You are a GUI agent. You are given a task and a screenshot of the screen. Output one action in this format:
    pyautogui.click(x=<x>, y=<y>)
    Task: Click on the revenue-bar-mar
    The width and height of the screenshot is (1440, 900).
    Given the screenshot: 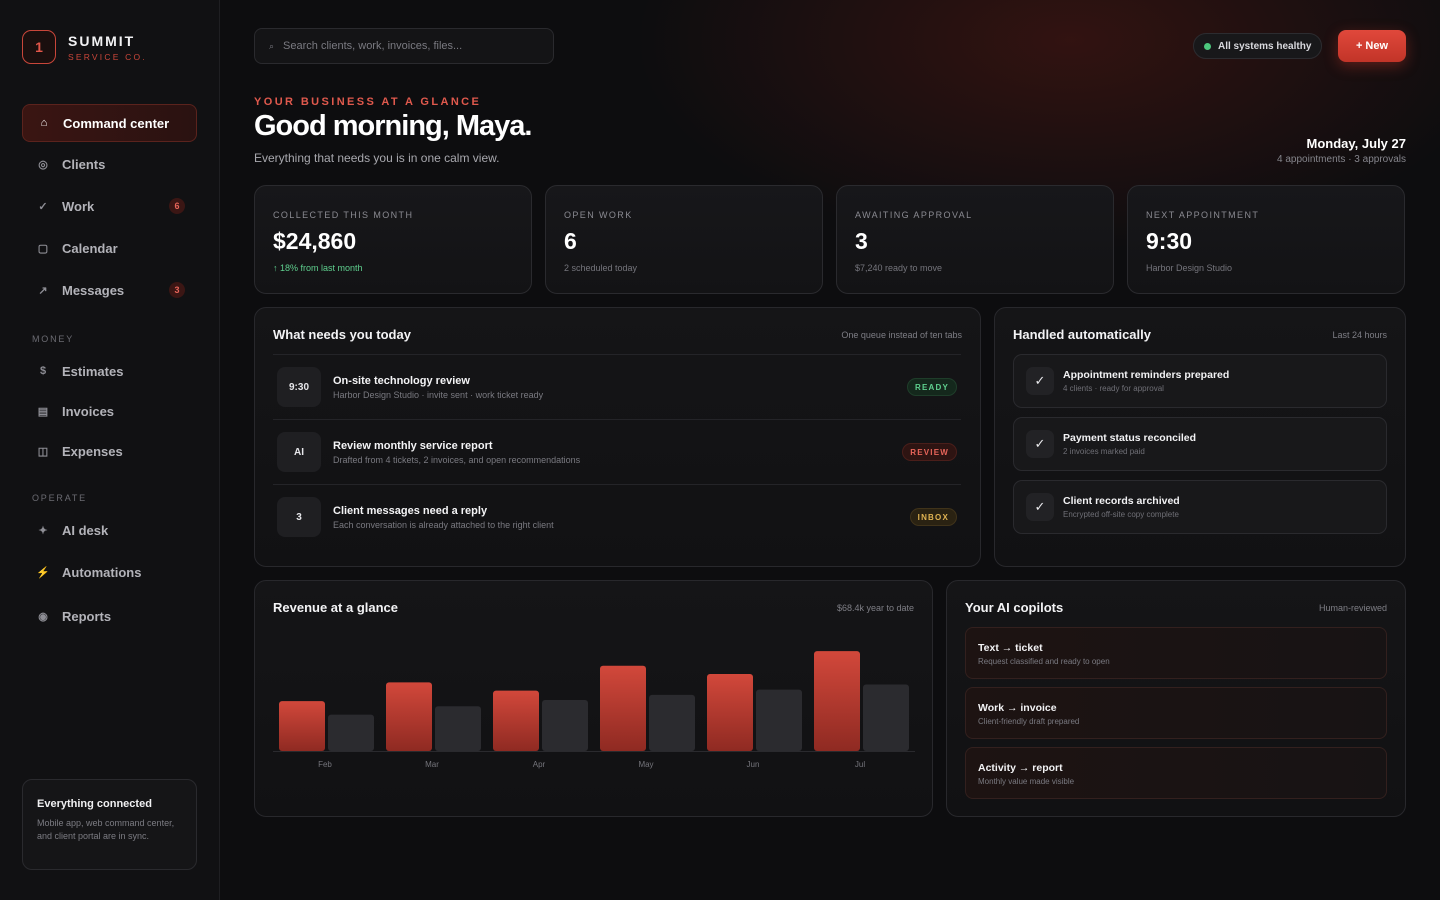 What is the action you would take?
    pyautogui.click(x=409, y=716)
    